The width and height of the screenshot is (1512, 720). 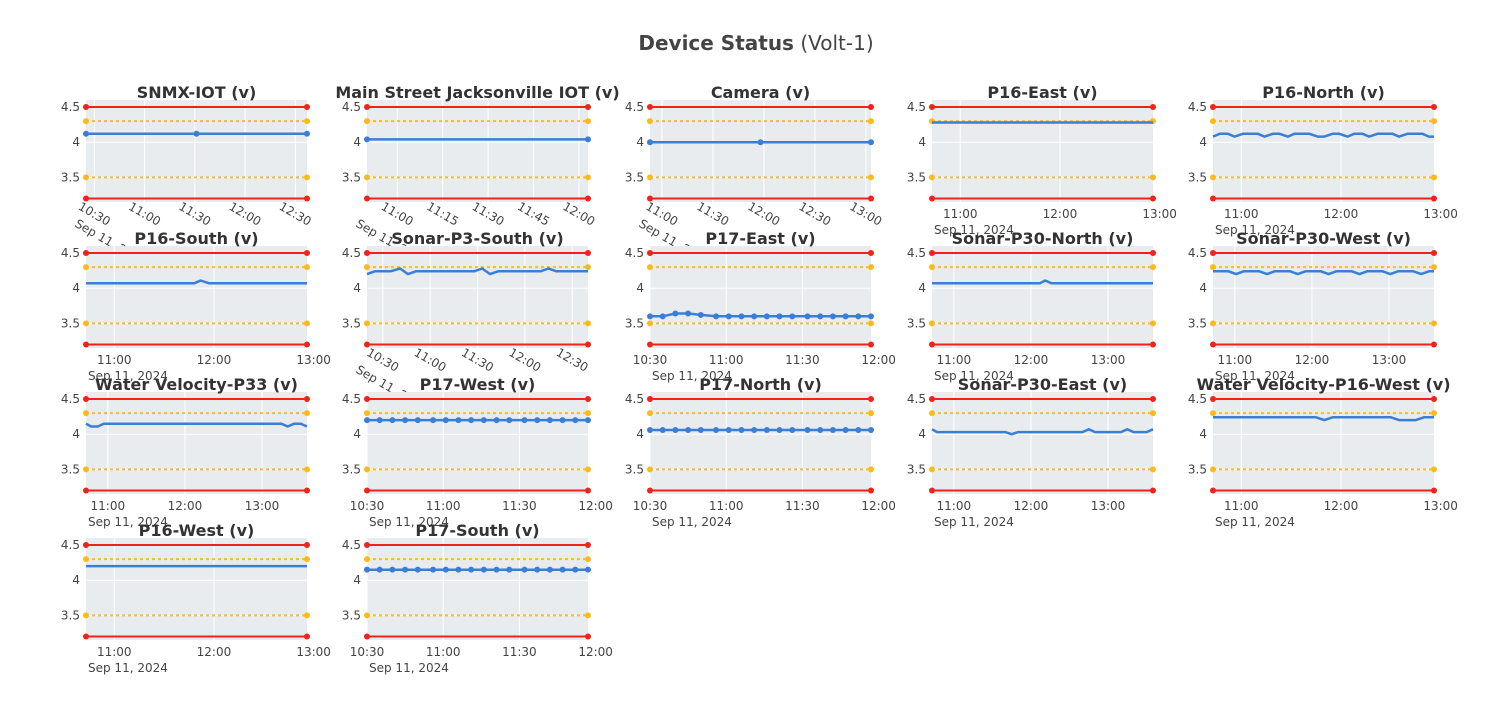 What do you see at coordinates (477, 92) in the screenshot?
I see `chart-title: Main Street Jacksonville IOT (v)` at bounding box center [477, 92].